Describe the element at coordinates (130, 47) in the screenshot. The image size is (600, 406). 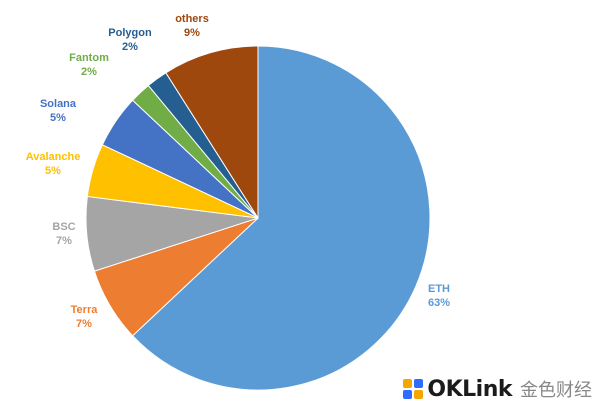
I see `slice-pct-polygon: 2%` at that location.